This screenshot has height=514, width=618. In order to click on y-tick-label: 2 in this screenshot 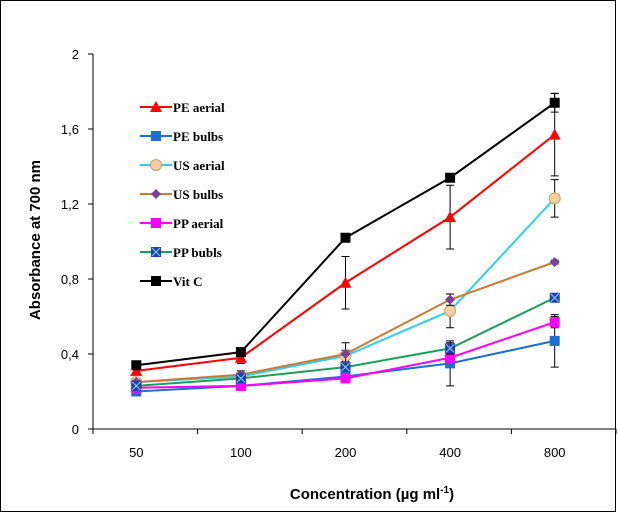, I will do `click(75, 54)`.